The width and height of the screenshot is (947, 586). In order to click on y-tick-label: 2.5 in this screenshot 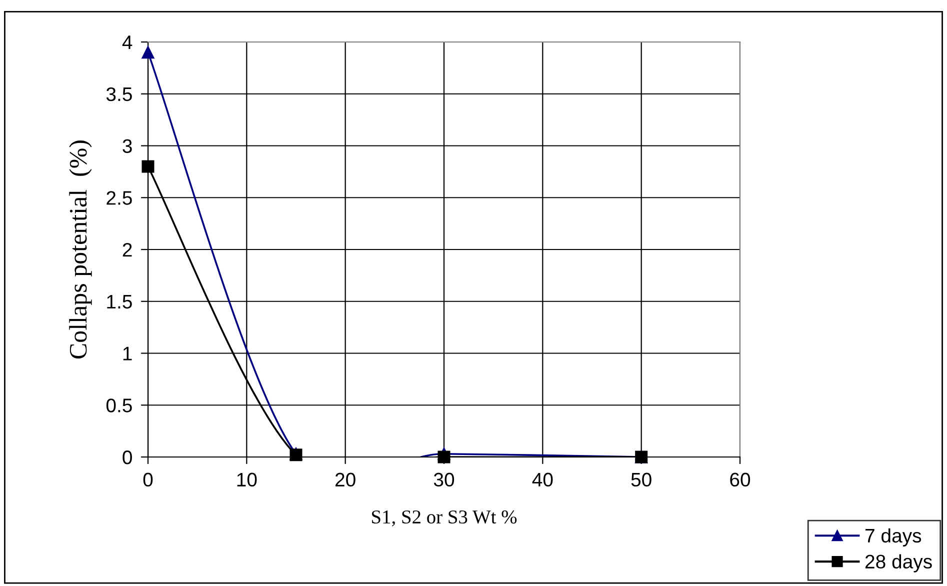, I will do `click(119, 198)`.